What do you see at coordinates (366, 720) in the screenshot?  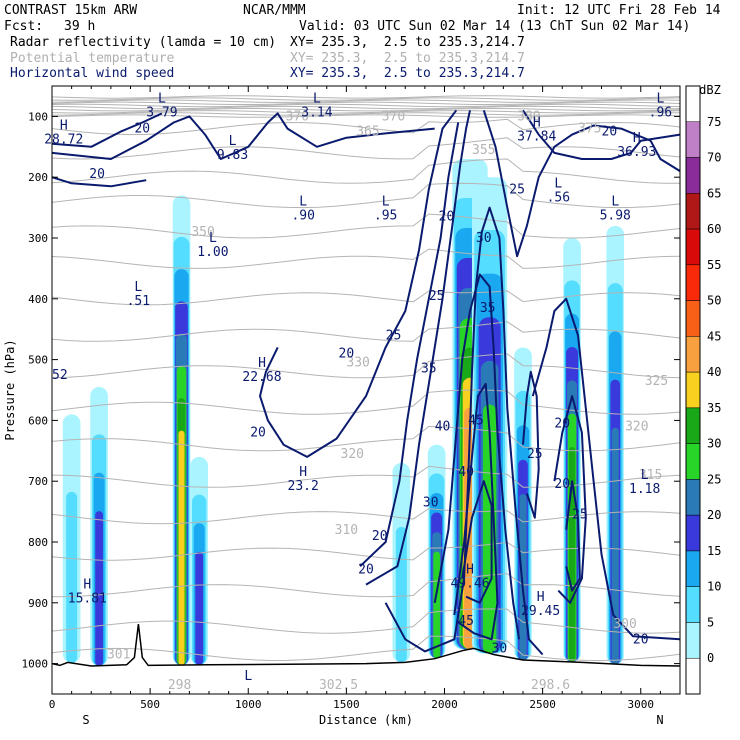 I see `x-axis-label: Distance (km)` at bounding box center [366, 720].